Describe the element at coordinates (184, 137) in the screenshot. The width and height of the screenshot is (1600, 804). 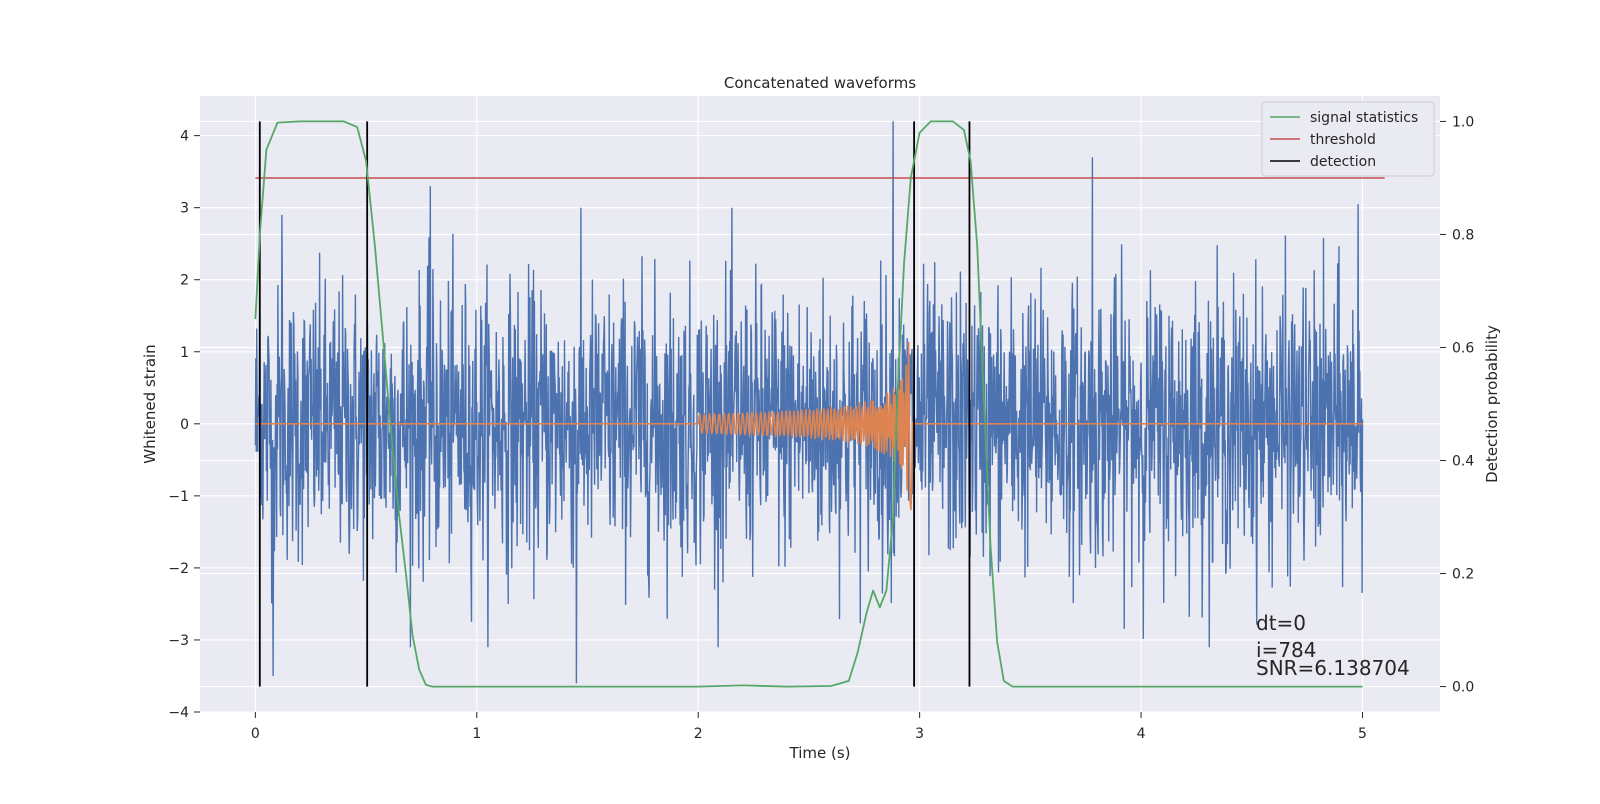
I see `y-tick-label-8: 4` at that location.